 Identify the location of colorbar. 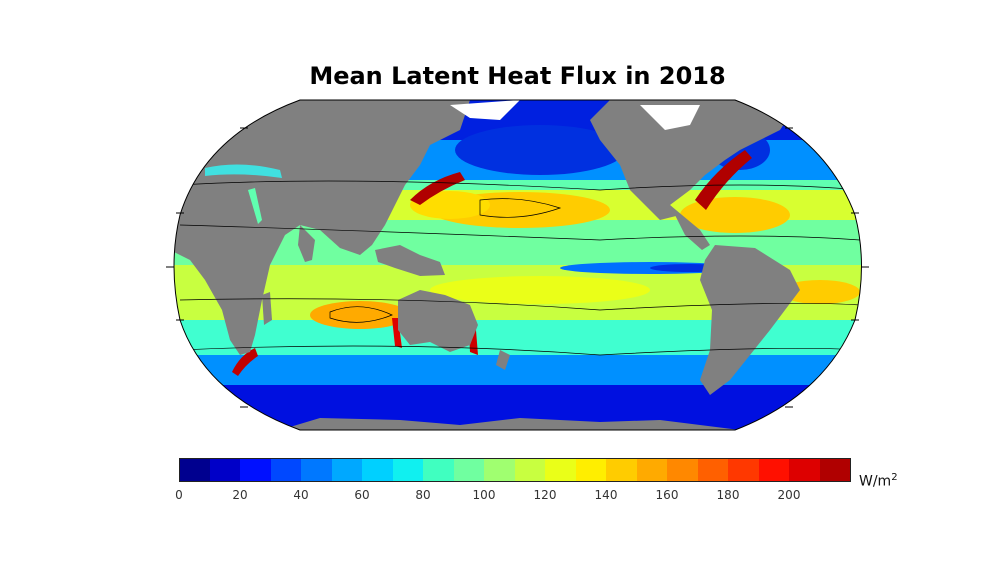
(515, 469).